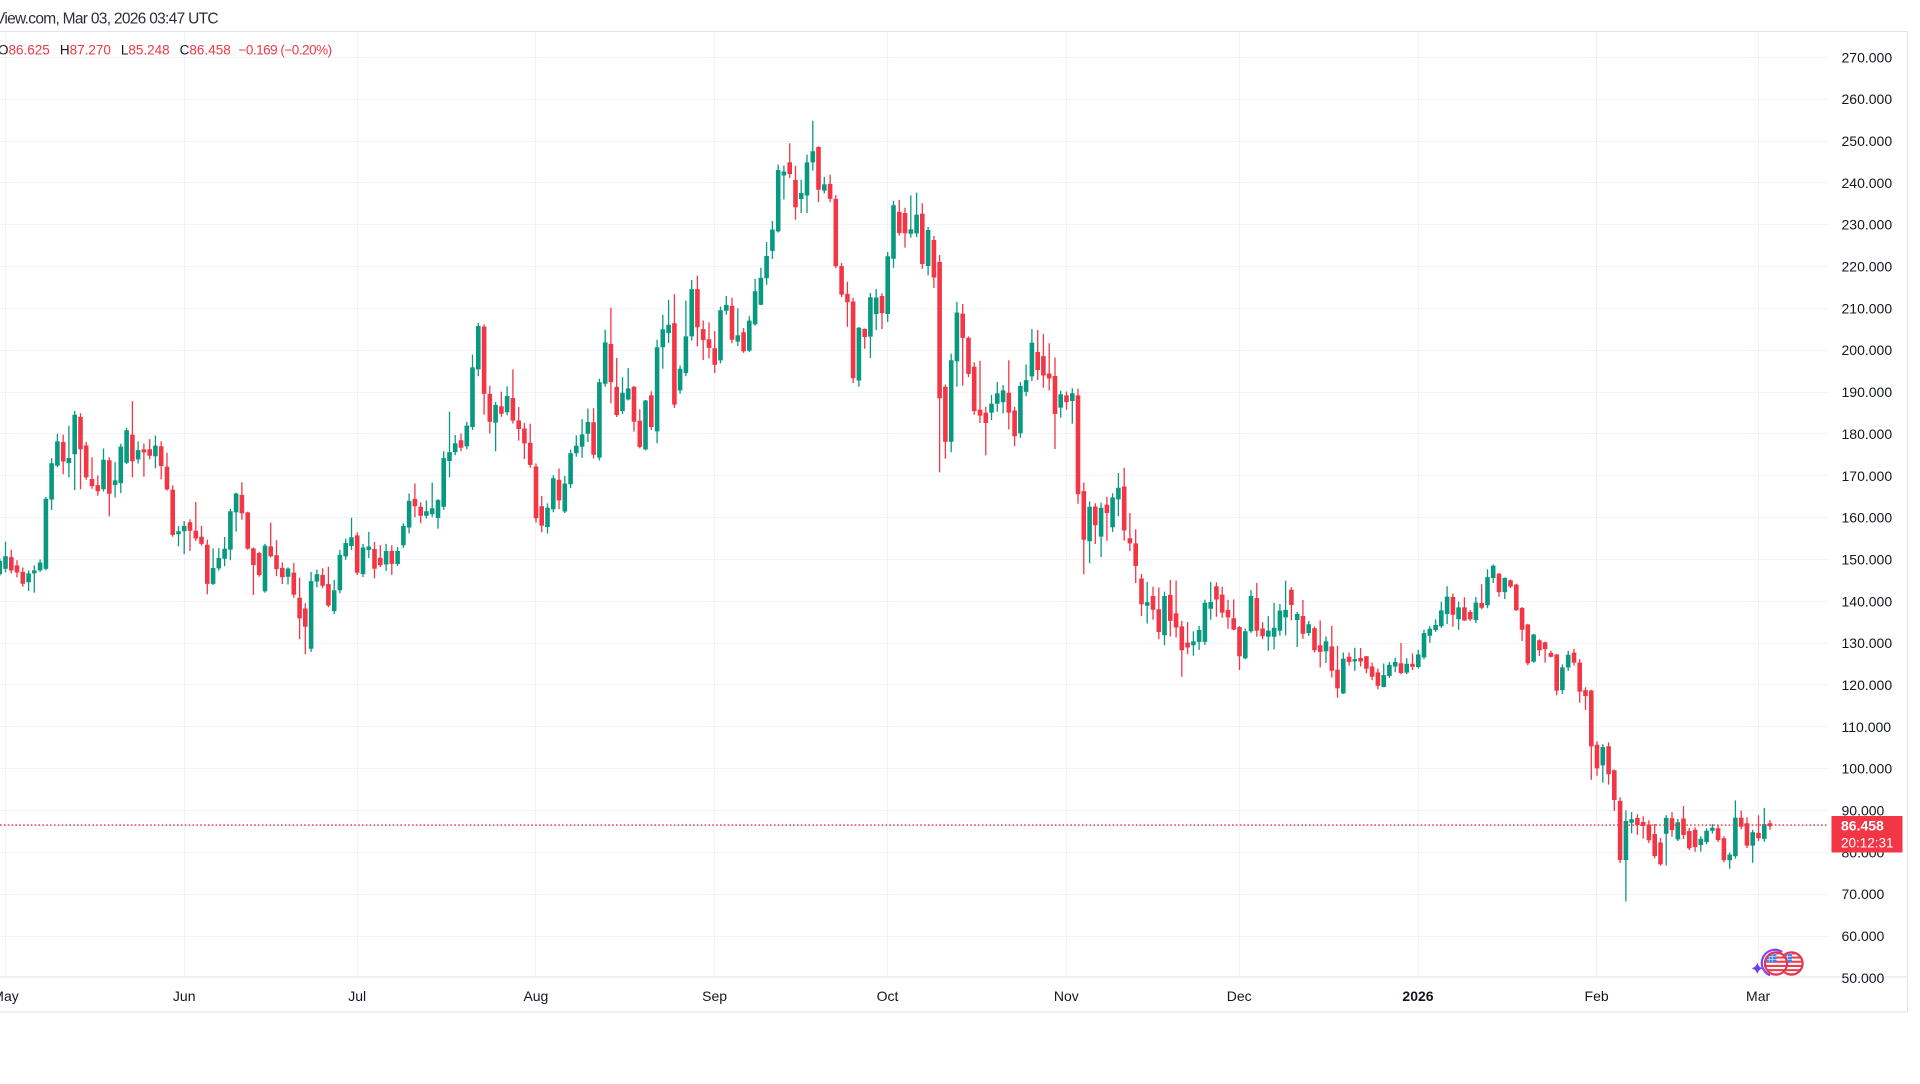 The image size is (1920, 1084). Describe the element at coordinates (1867, 518) in the screenshot. I see `svg-text: 160.000` at that location.